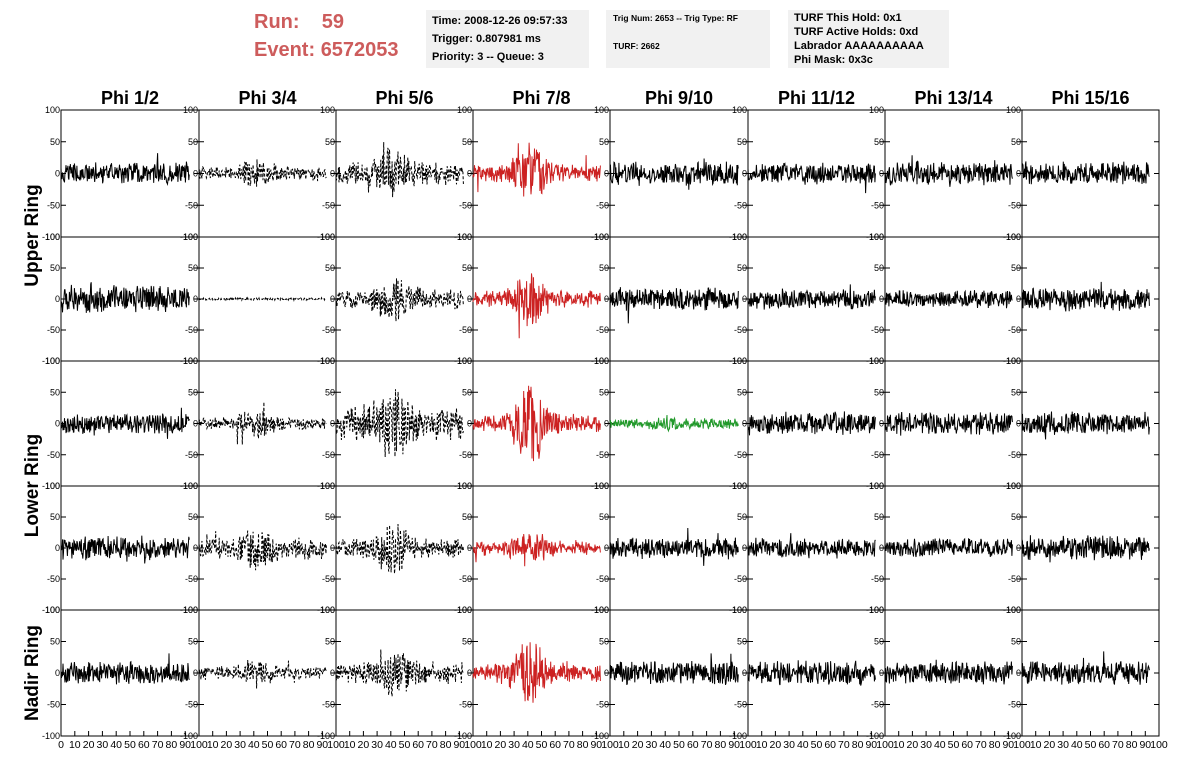 This screenshot has height=772, width=1196. What do you see at coordinates (859, 46) in the screenshot?
I see `labrador-line: Labrador AAAAAAAAAA` at bounding box center [859, 46].